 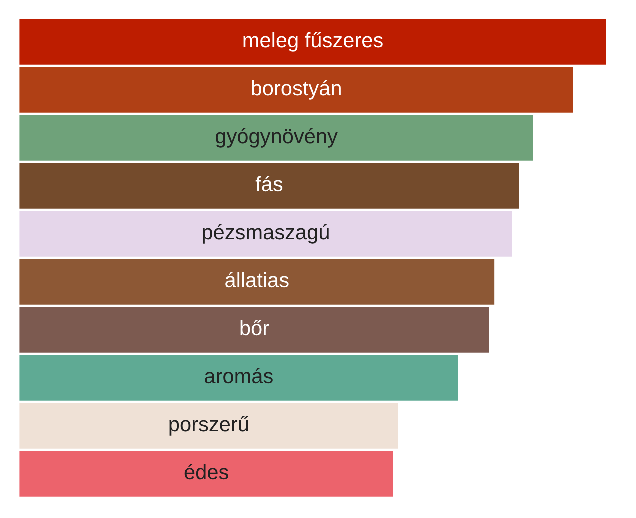 What do you see at coordinates (255, 328) in the screenshot?
I see `y-tick-label: bőr` at bounding box center [255, 328].